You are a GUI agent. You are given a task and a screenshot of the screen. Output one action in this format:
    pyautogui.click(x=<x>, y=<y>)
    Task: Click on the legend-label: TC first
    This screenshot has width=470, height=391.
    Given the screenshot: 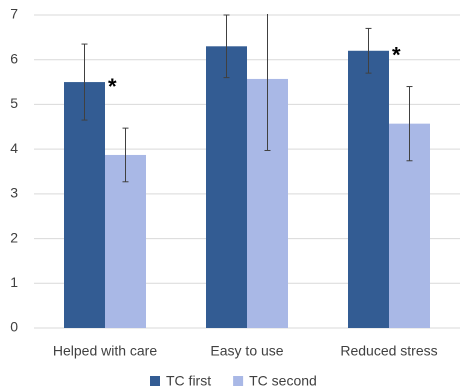 What is the action you would take?
    pyautogui.click(x=188, y=381)
    